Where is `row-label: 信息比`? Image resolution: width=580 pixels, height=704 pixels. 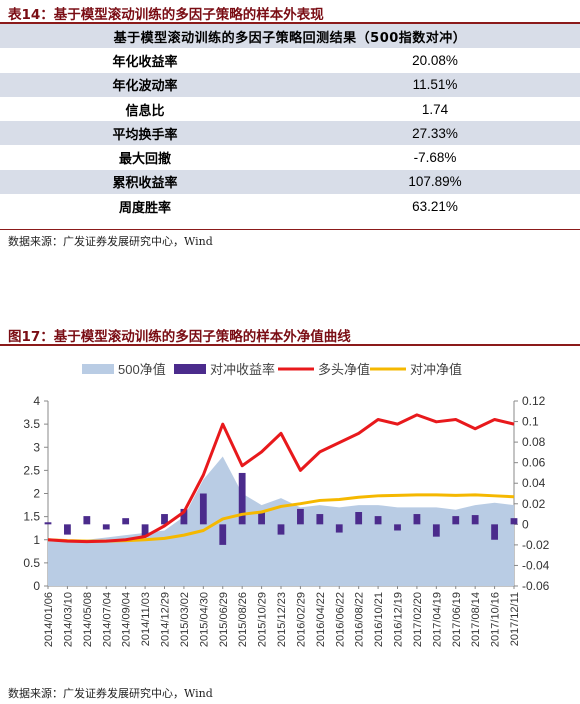
row-label: 信息比 is located at coordinates (145, 111).